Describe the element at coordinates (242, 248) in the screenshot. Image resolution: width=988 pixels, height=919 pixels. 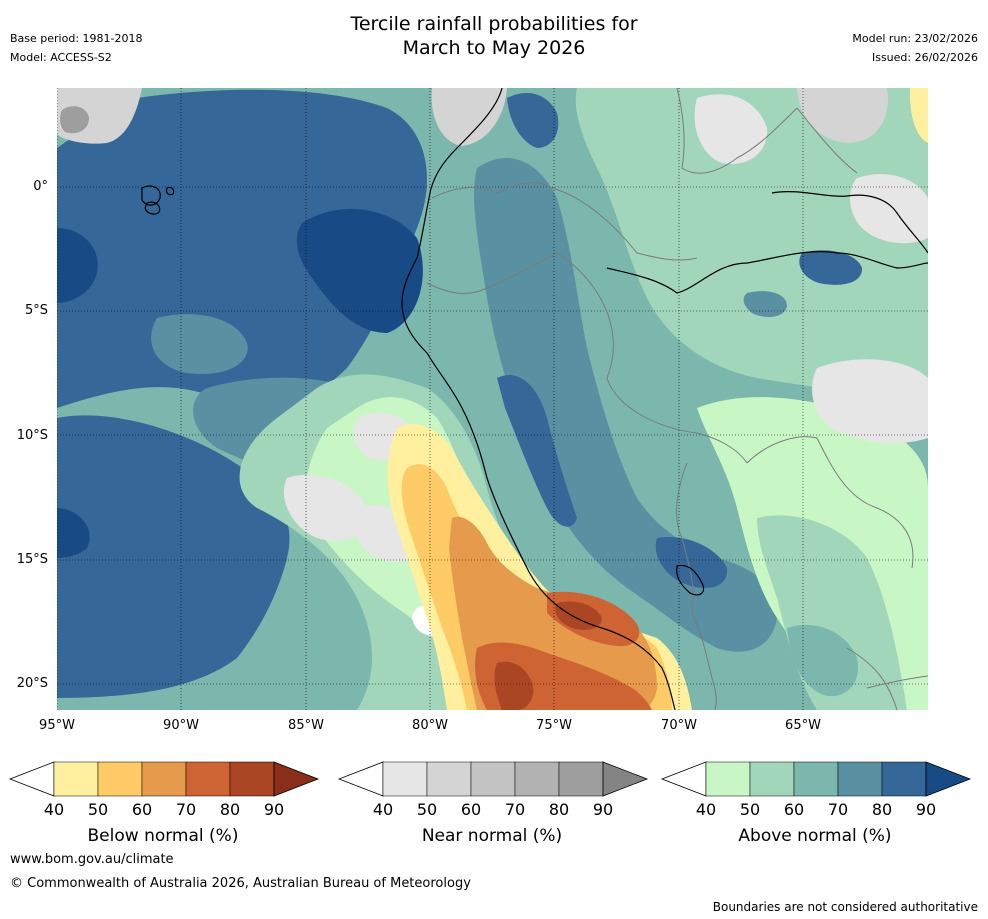
I see `region-ocean-north-blue` at that location.